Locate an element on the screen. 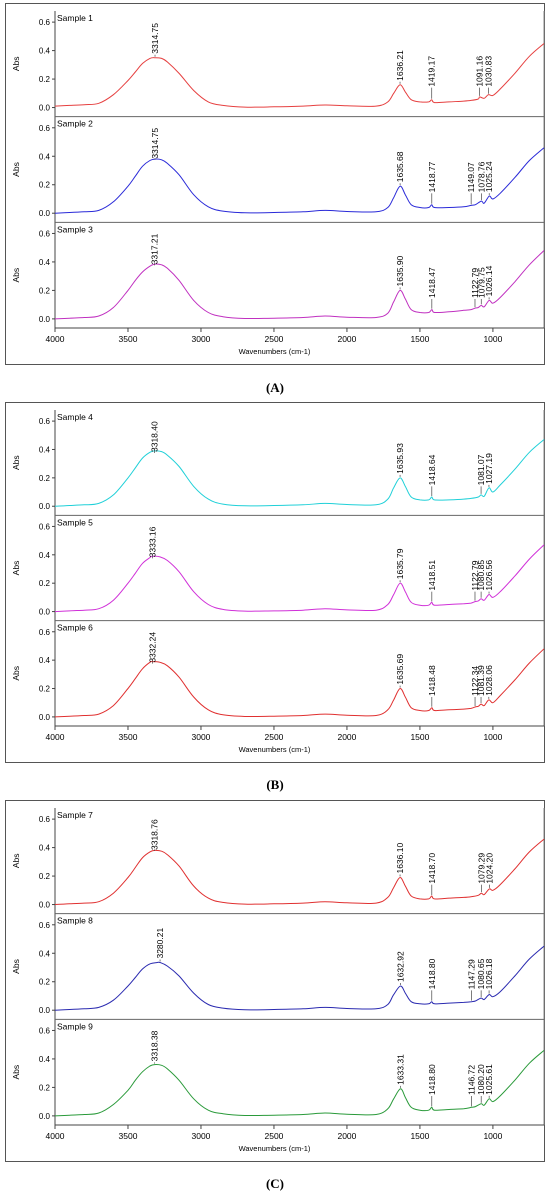 This screenshot has width=550, height=1199. panel-caption: (B) is located at coordinates (274, 784).